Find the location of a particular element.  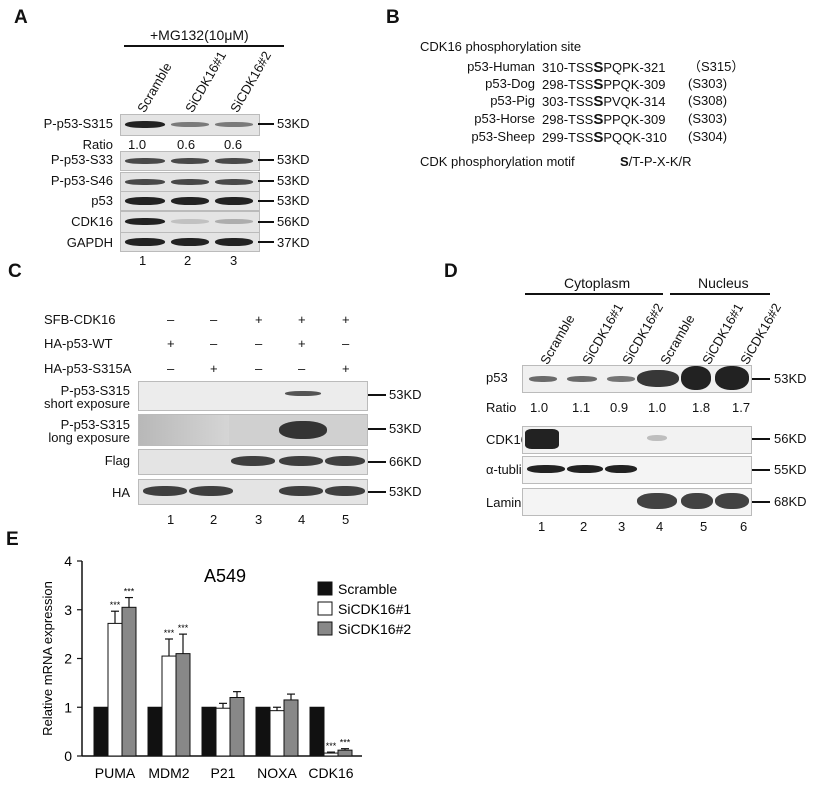

panel-c-size: 66KD is located at coordinates (405, 461).